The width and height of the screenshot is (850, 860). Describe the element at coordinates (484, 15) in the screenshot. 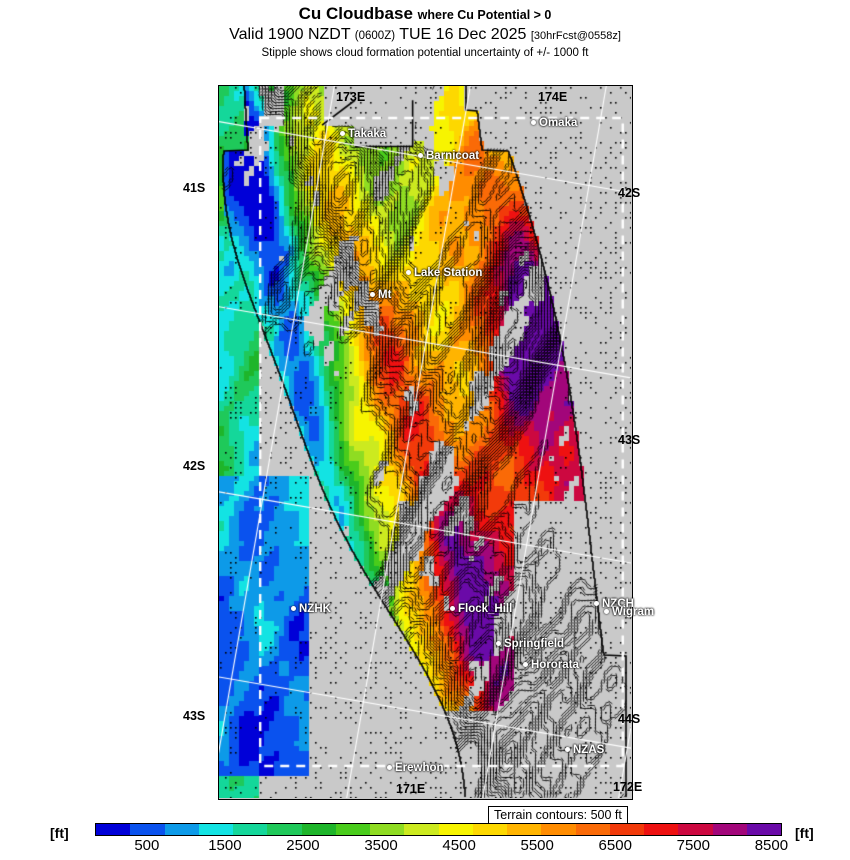

I see `title-qualifier: where Cu Potential > 0` at that location.